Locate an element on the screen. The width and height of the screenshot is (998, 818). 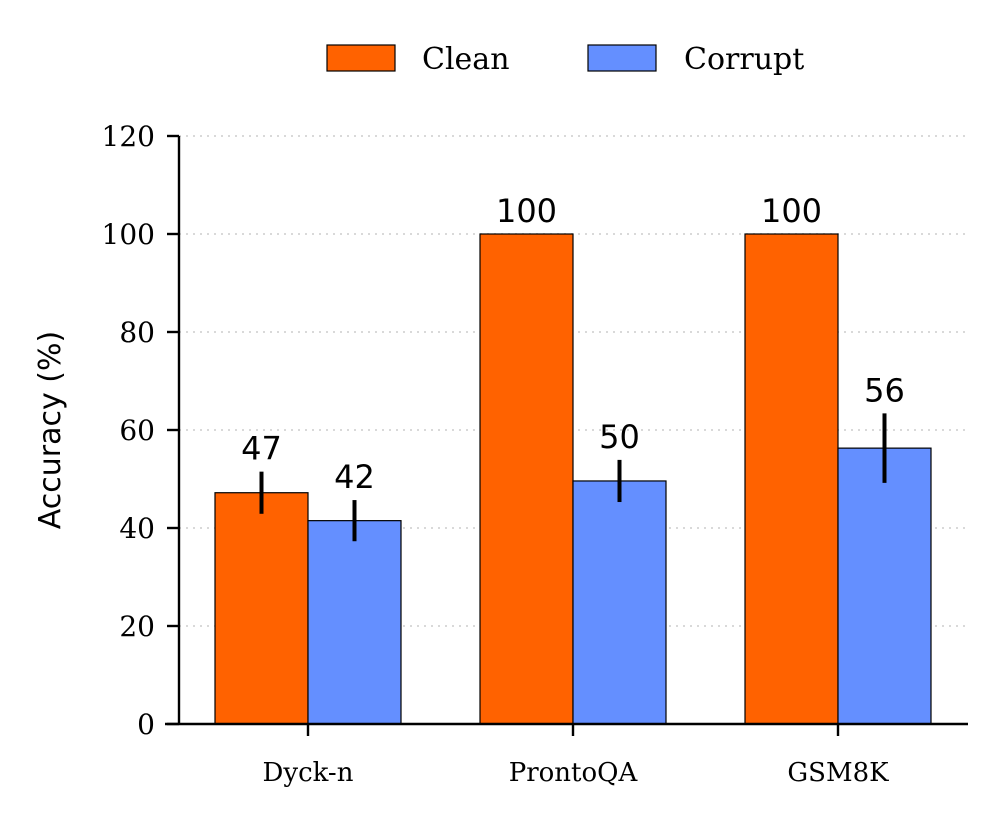
bar-clean-dyck-n is located at coordinates (261, 608).